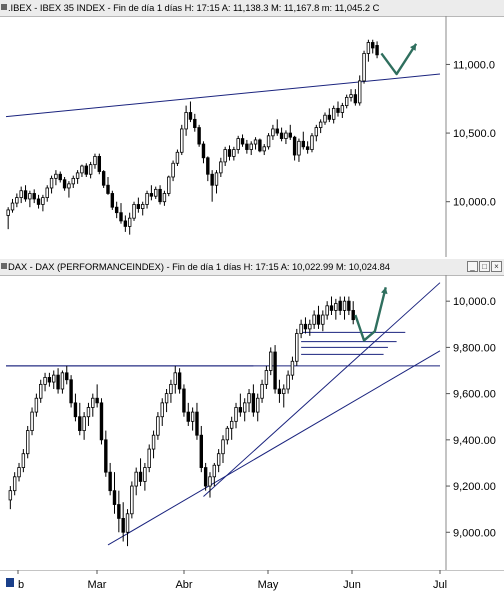 Image resolution: width=504 pixels, height=597 pixels. Describe the element at coordinates (252, 580) in the screenshot. I see `time-axis: b Mar Abr May Jun Jul` at that location.